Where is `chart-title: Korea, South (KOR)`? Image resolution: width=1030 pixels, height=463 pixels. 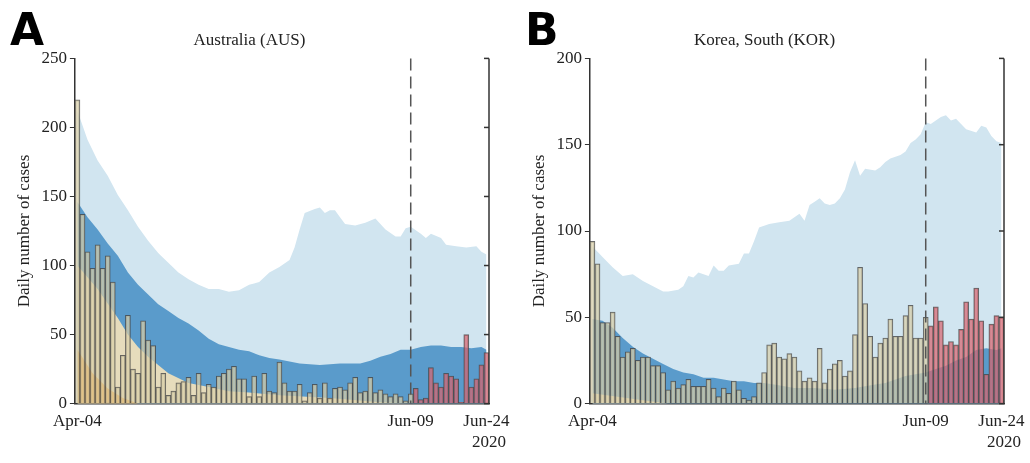
chart-title: Korea, South (KOR) is located at coordinates (764, 39).